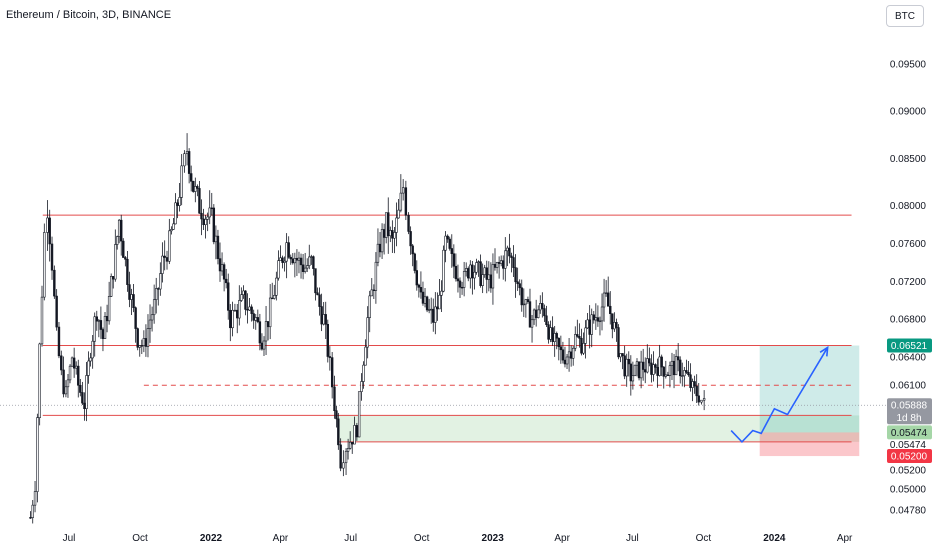  What do you see at coordinates (908, 244) in the screenshot?
I see `y-tick-label-4: 0.07600` at bounding box center [908, 244].